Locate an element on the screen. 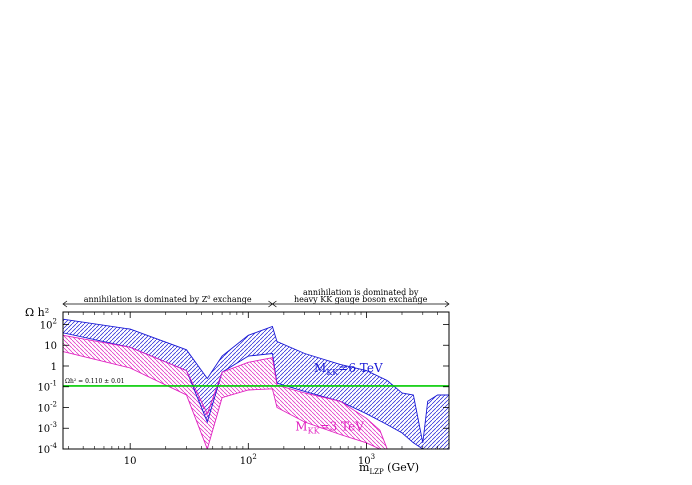  annotation-mkk-6tev: MKK=6 TeV is located at coordinates (348, 369).